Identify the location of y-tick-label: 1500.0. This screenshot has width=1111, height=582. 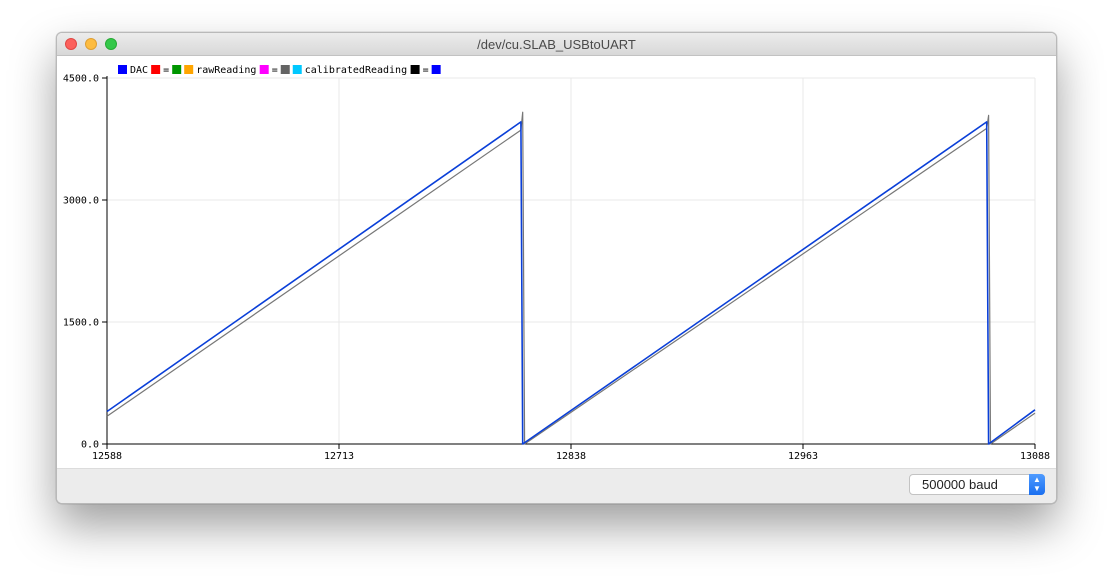
(81, 323).